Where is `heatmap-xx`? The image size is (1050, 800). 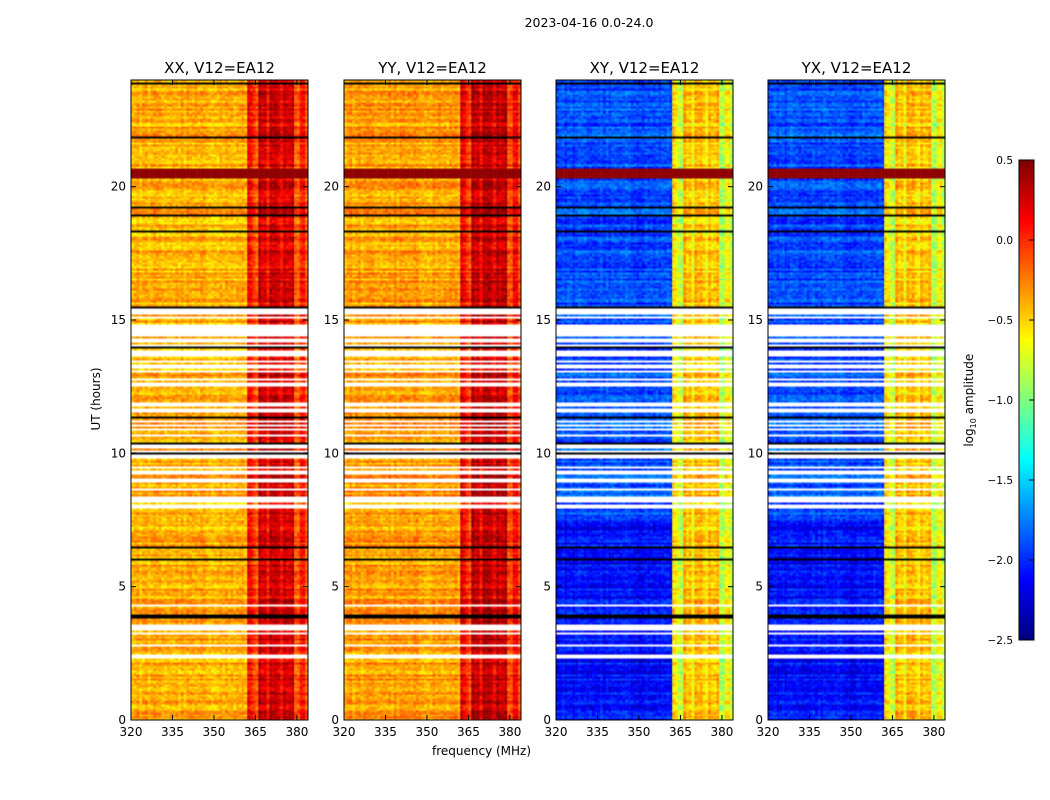
heatmap-xx is located at coordinates (219, 400).